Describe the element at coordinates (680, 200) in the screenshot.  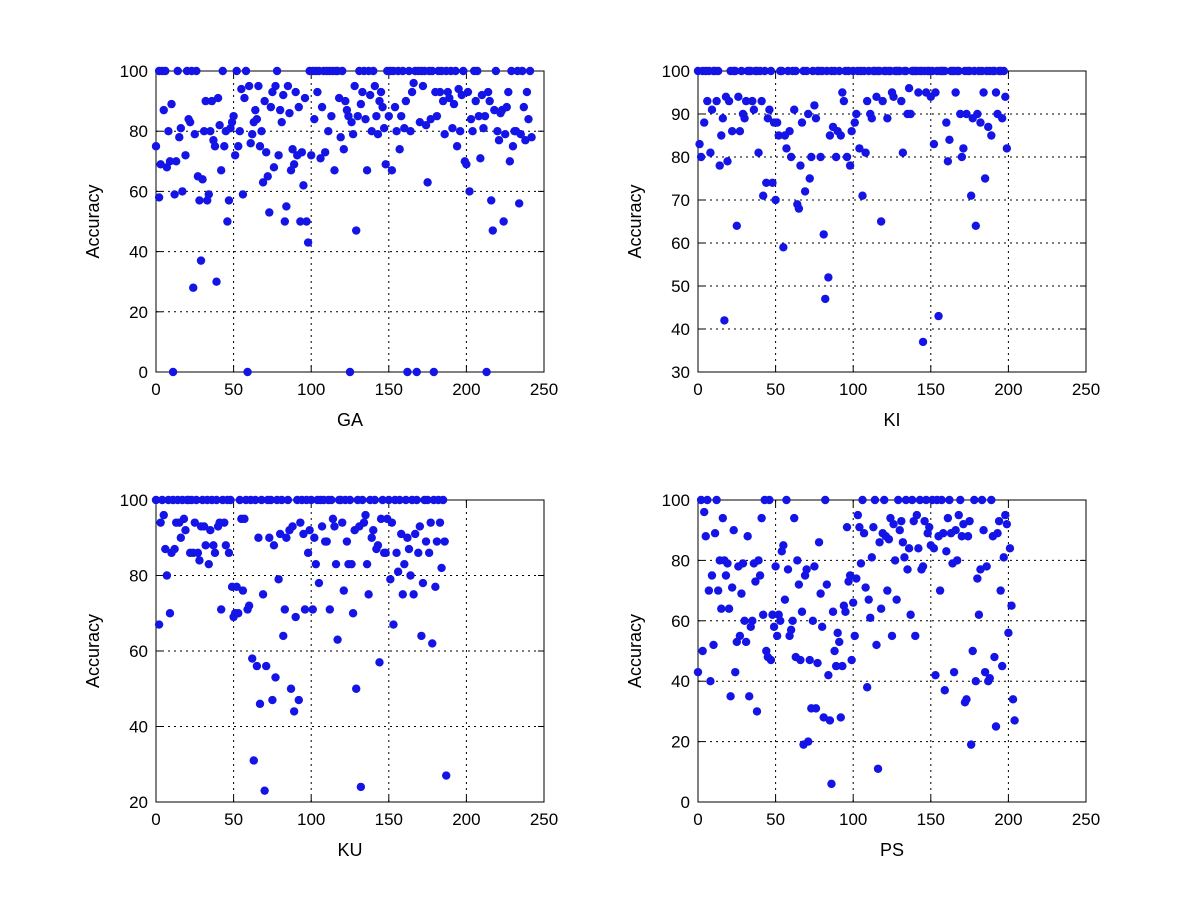
I see `y-tick-label: 70` at that location.